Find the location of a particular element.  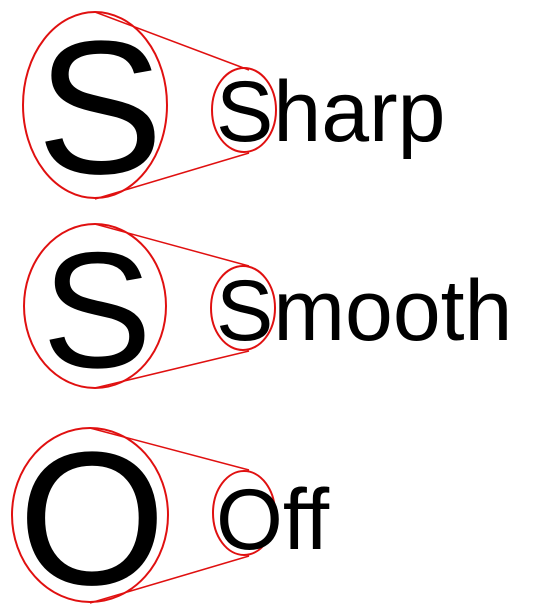

magnified-letter-off: O is located at coordinates (92, 513).